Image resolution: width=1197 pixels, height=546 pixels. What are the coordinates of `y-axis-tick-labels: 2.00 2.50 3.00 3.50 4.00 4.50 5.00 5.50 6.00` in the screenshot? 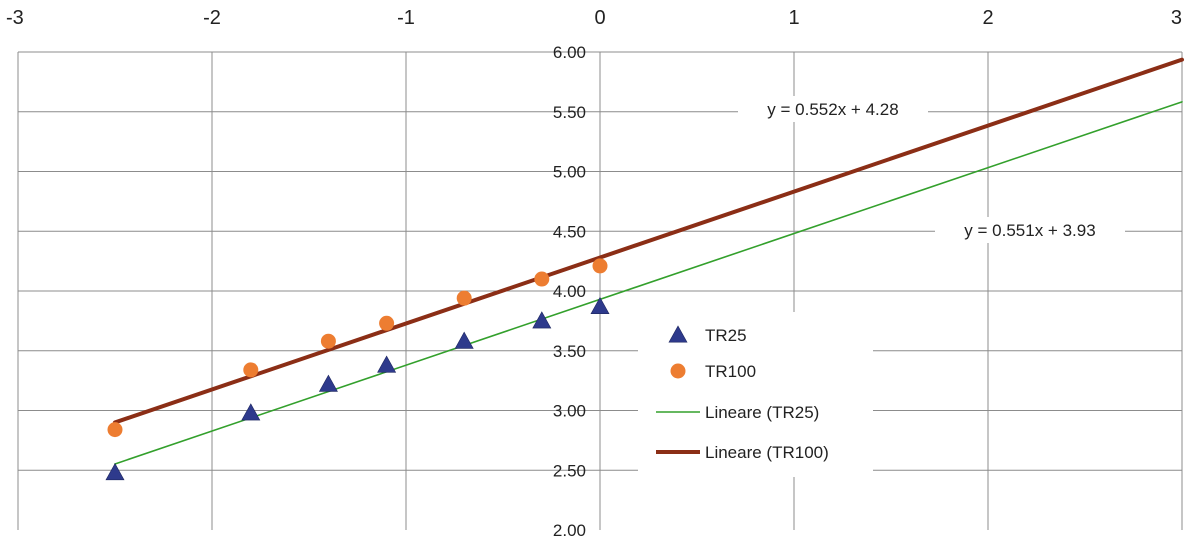 It's located at (569, 291).